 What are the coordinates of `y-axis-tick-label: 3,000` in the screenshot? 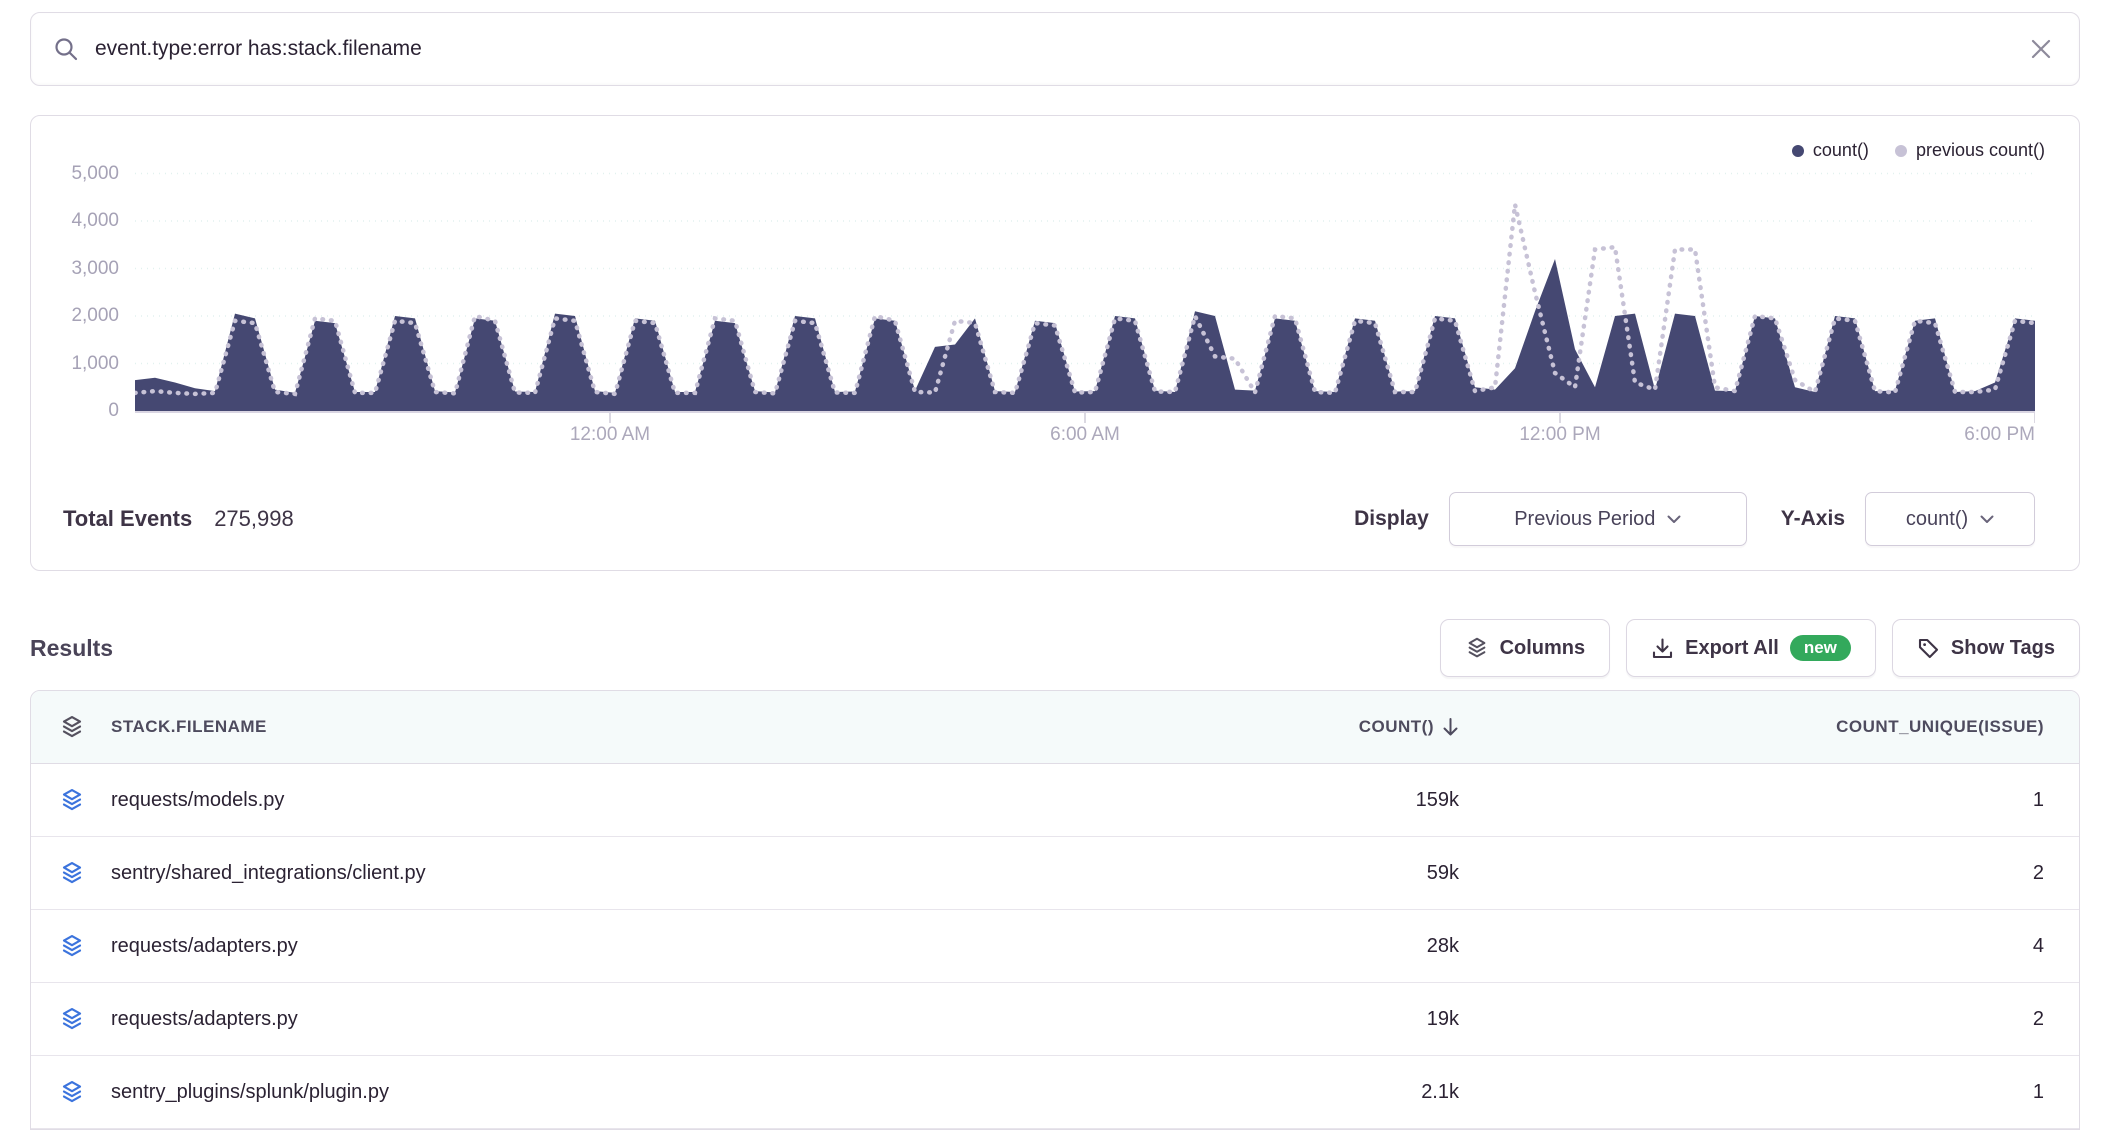 It's located at (95, 268).